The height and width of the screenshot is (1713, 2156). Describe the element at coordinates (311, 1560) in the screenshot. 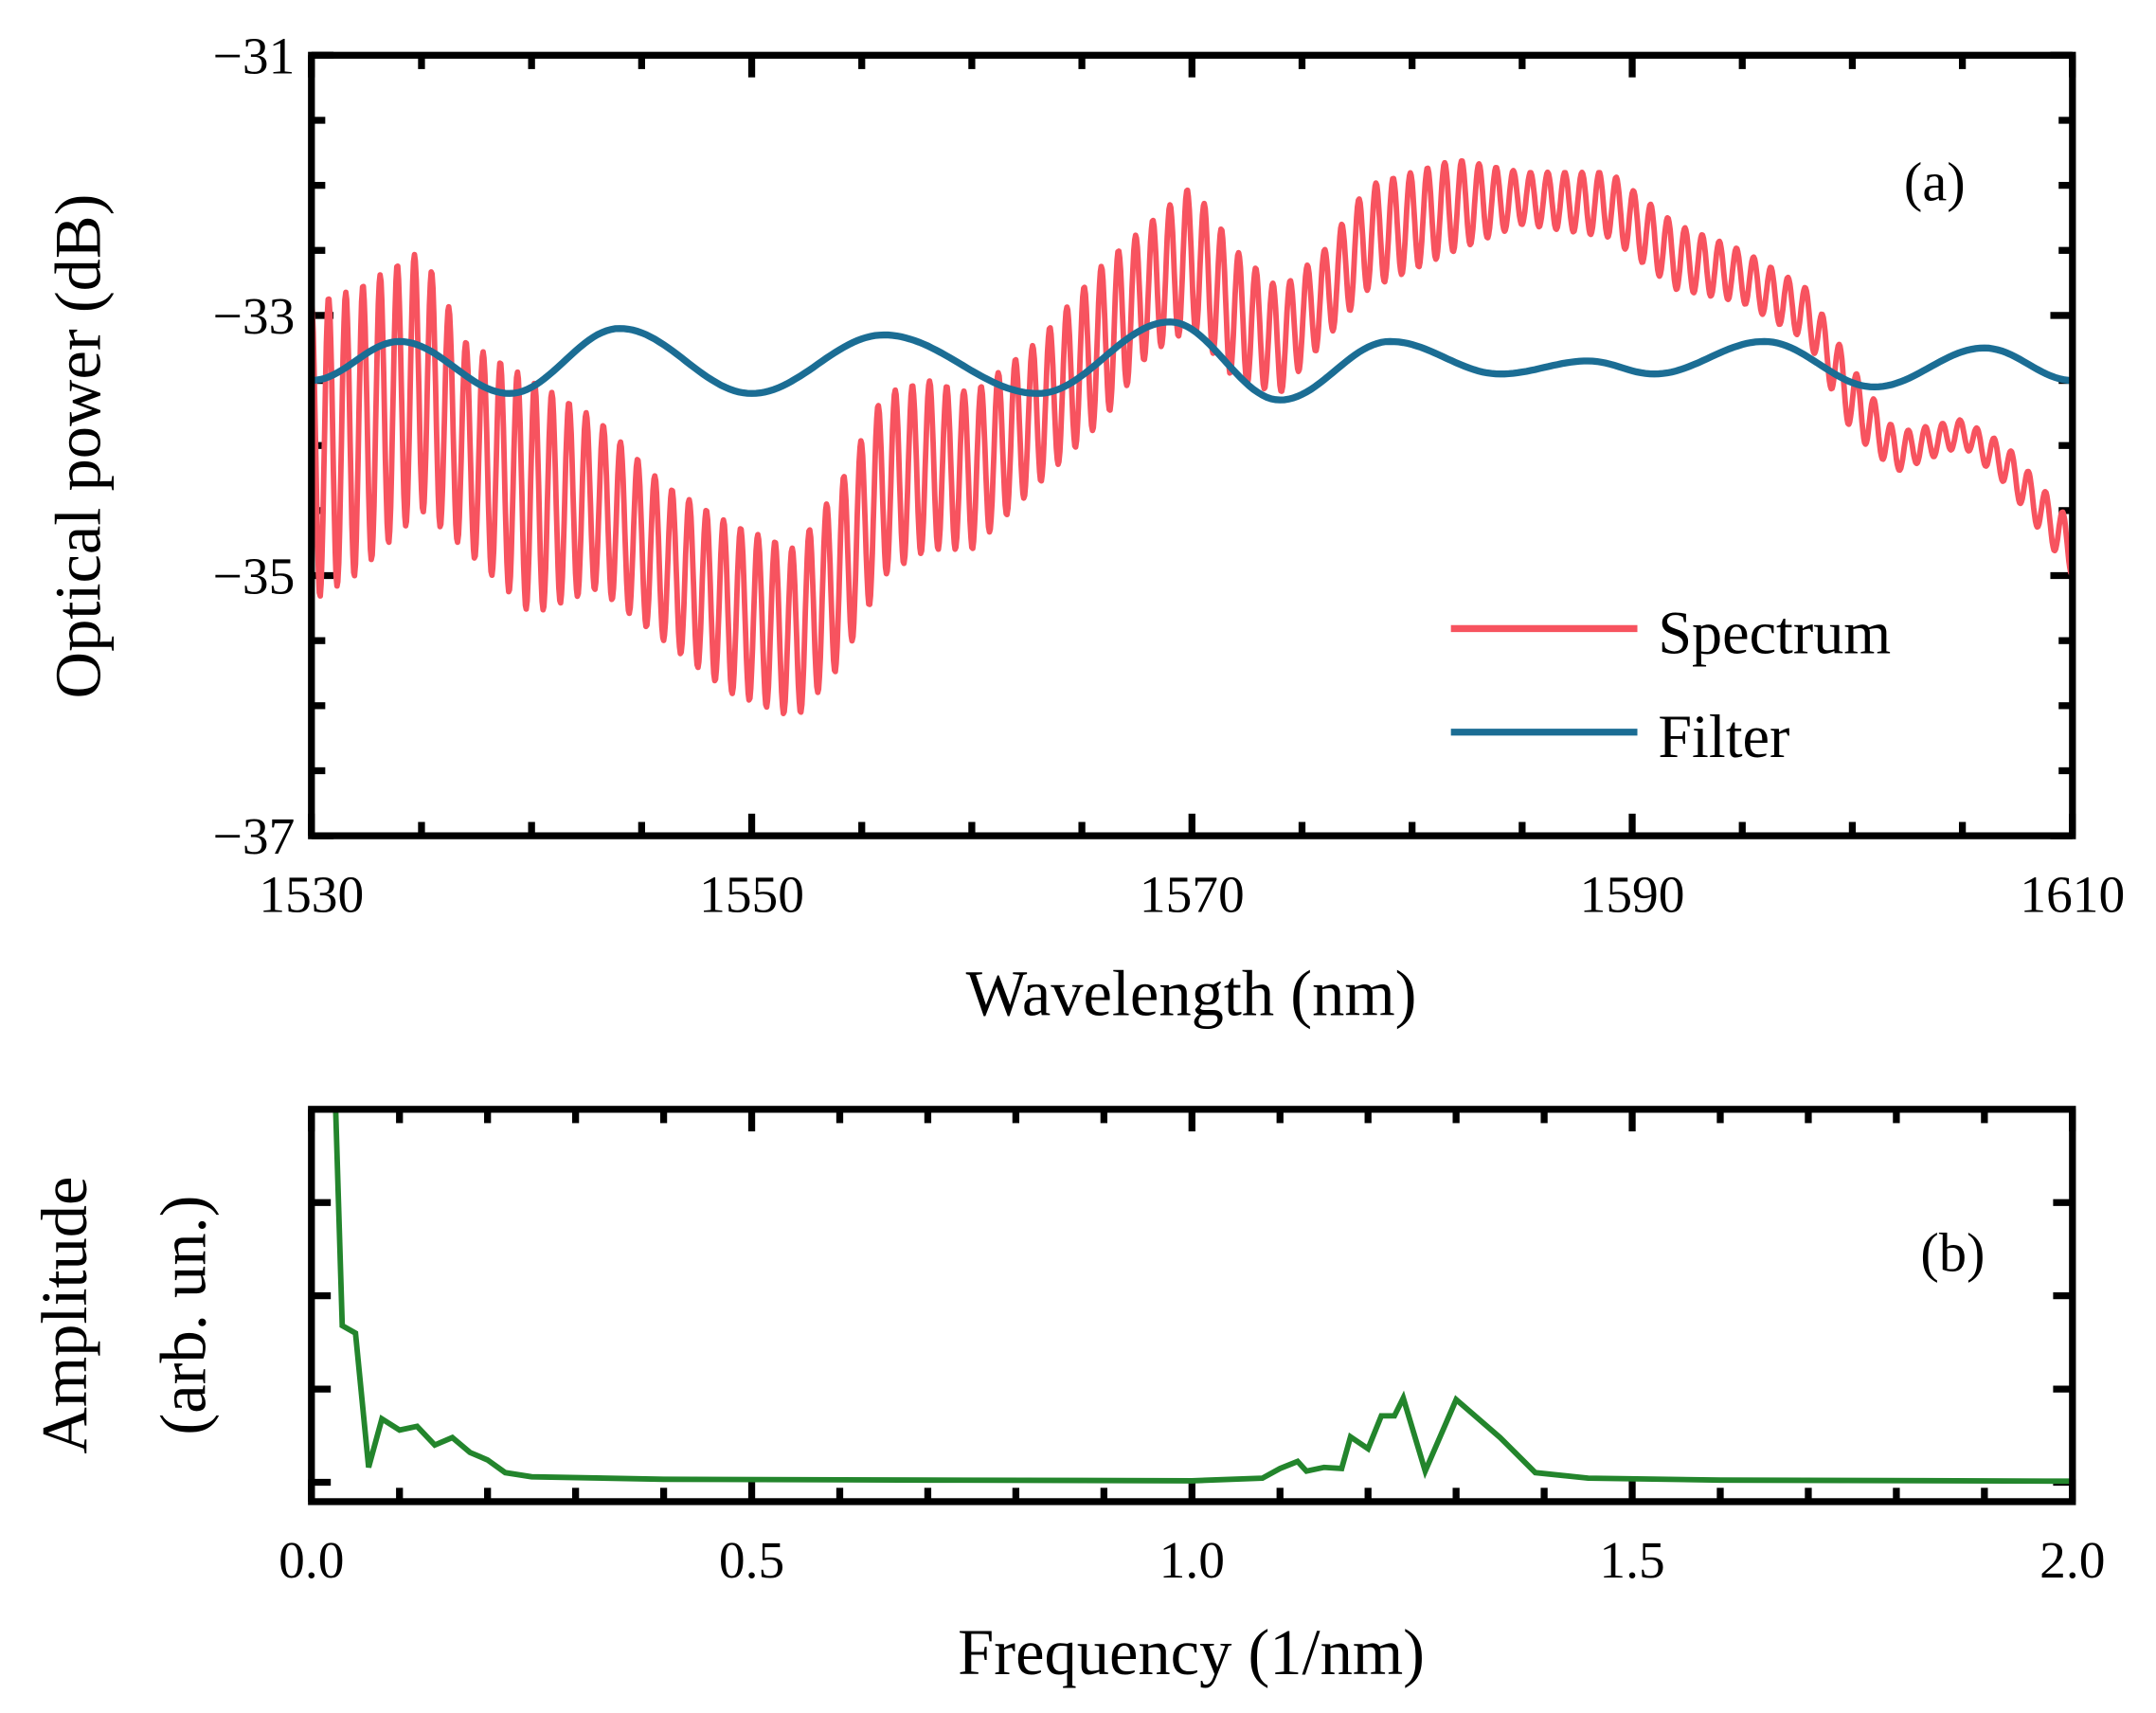

I see `x-tick-label: 0.0` at that location.